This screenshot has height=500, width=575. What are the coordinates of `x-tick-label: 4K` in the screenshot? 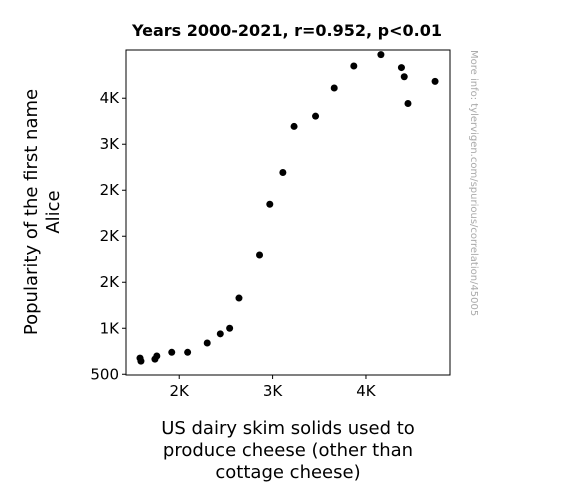 It's located at (366, 391).